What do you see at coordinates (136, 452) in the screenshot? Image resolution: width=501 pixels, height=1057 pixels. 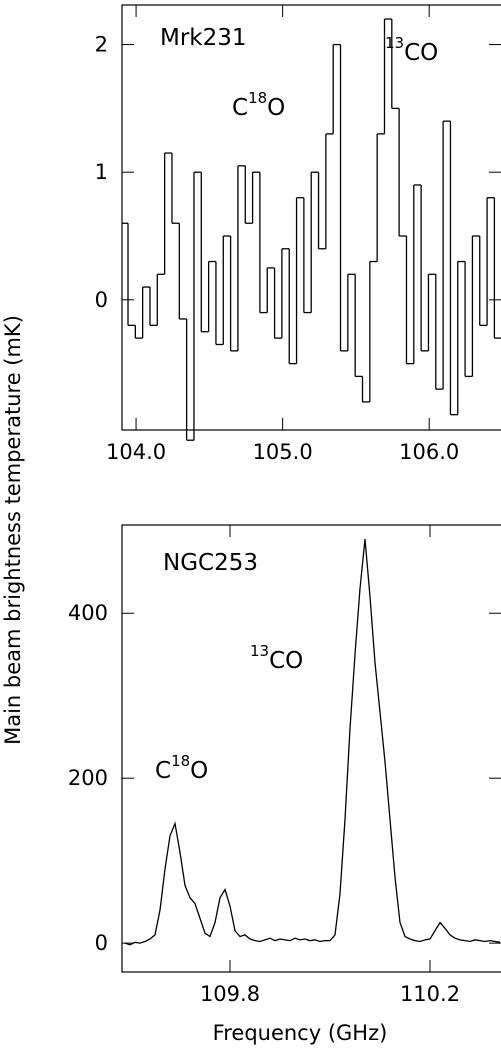 I see `x-tick-label: 104.0` at bounding box center [136, 452].